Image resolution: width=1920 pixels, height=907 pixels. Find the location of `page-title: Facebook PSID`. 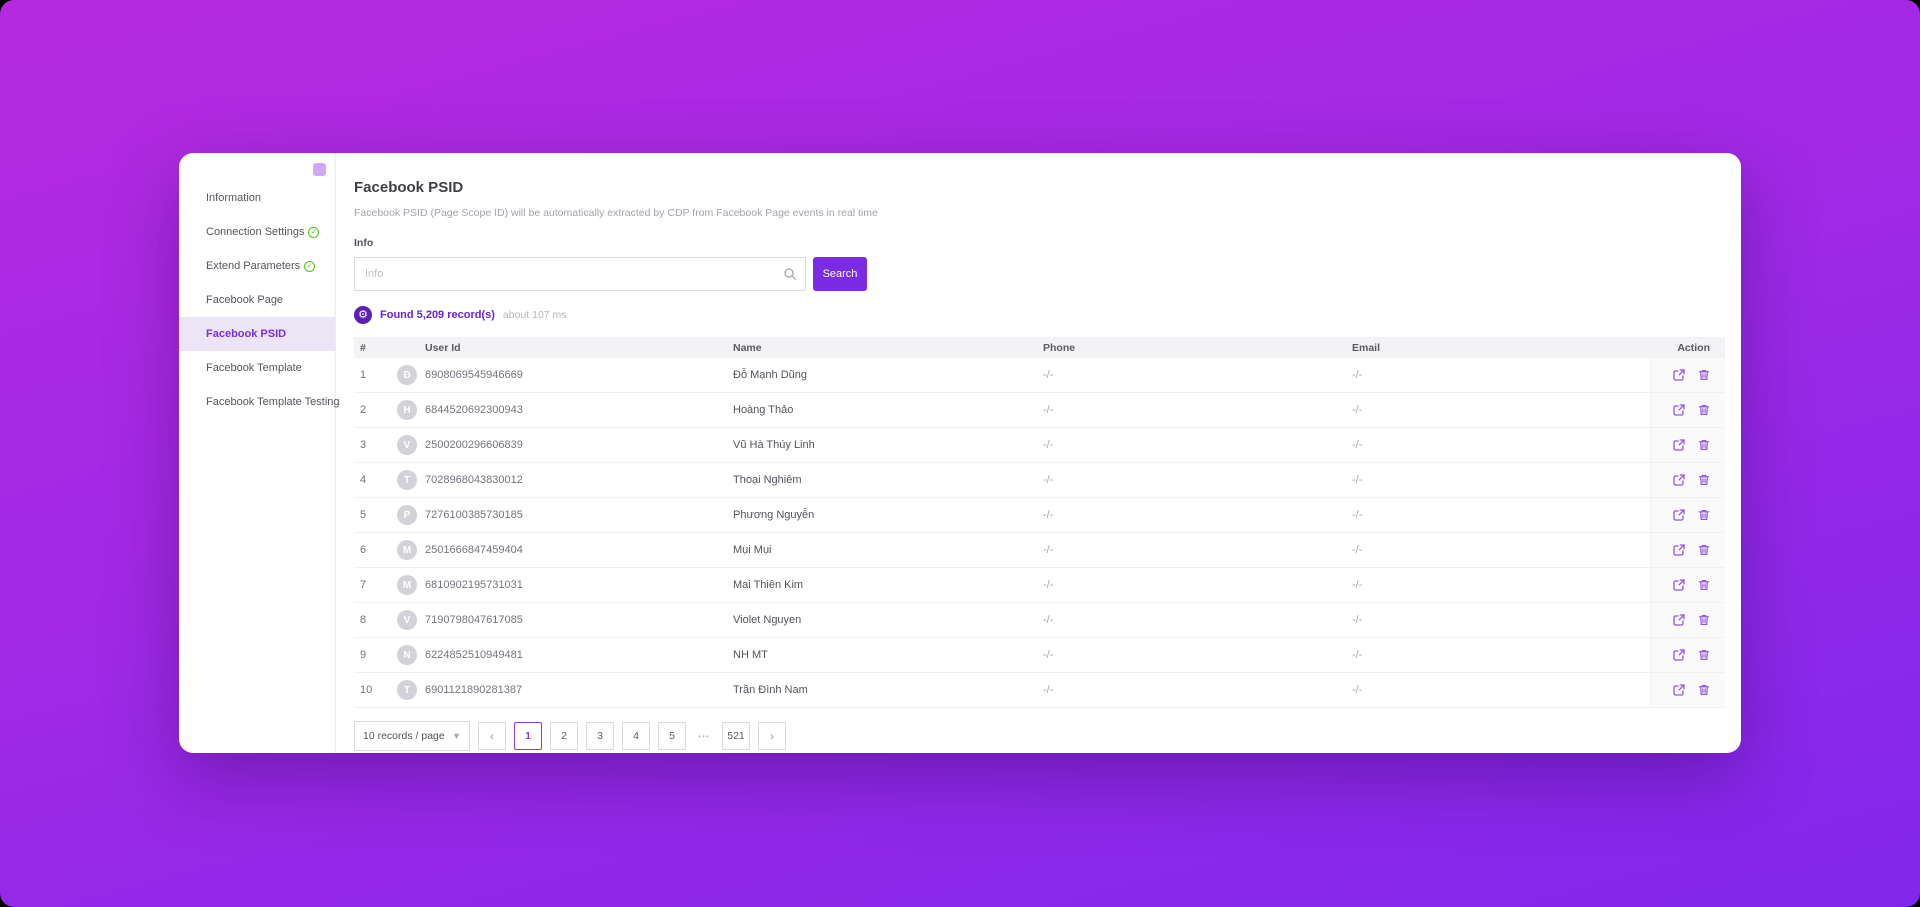

page-title: Facebook PSID is located at coordinates (409, 187).